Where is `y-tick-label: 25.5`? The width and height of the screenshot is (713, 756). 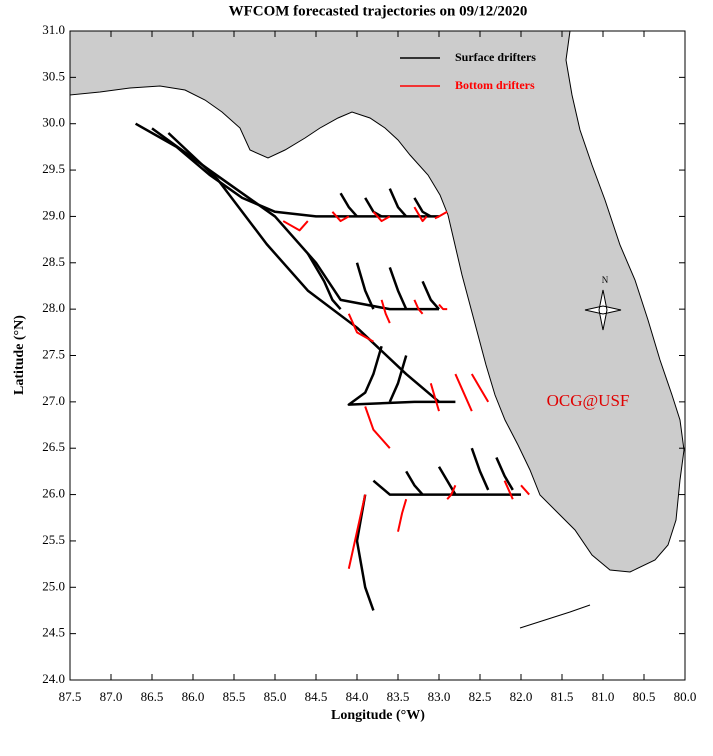
y-tick-label: 25.5 is located at coordinates (53, 539).